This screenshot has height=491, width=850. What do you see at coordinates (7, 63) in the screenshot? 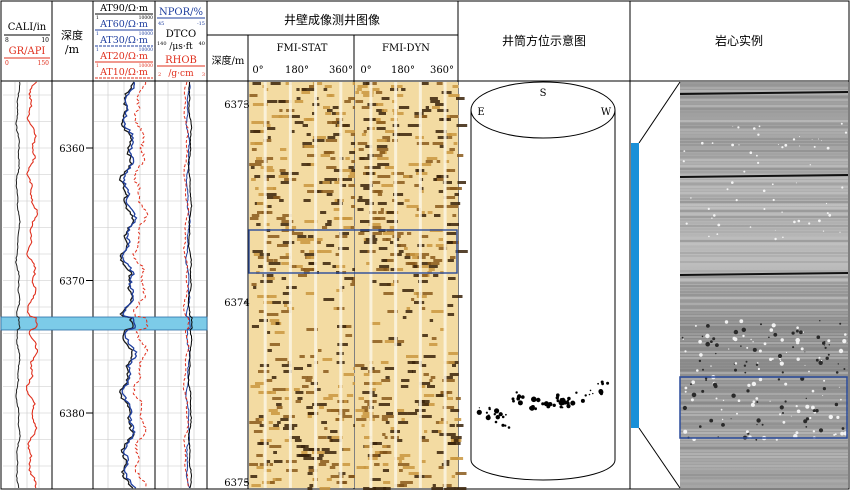
I see `gr-min: 0` at bounding box center [7, 63].